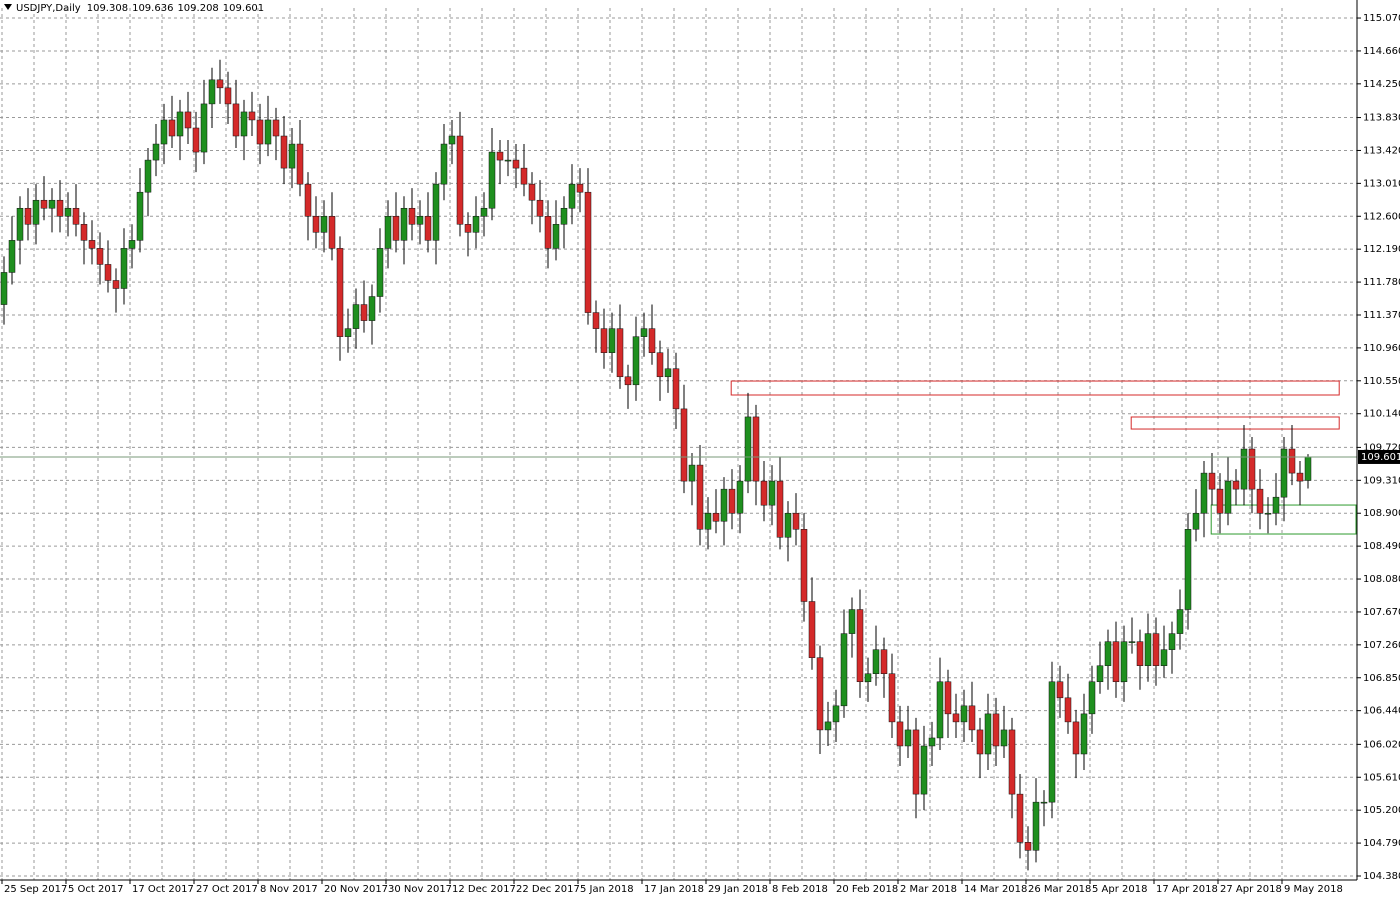  What do you see at coordinates (800, 889) in the screenshot?
I see `x-tick-label: 8 Feb 2018` at bounding box center [800, 889].